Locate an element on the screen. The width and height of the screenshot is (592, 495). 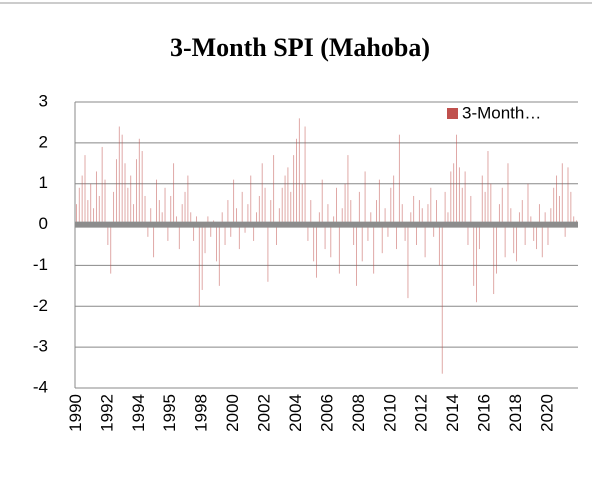
y-tick-label: 0 is located at coordinates (43, 223).